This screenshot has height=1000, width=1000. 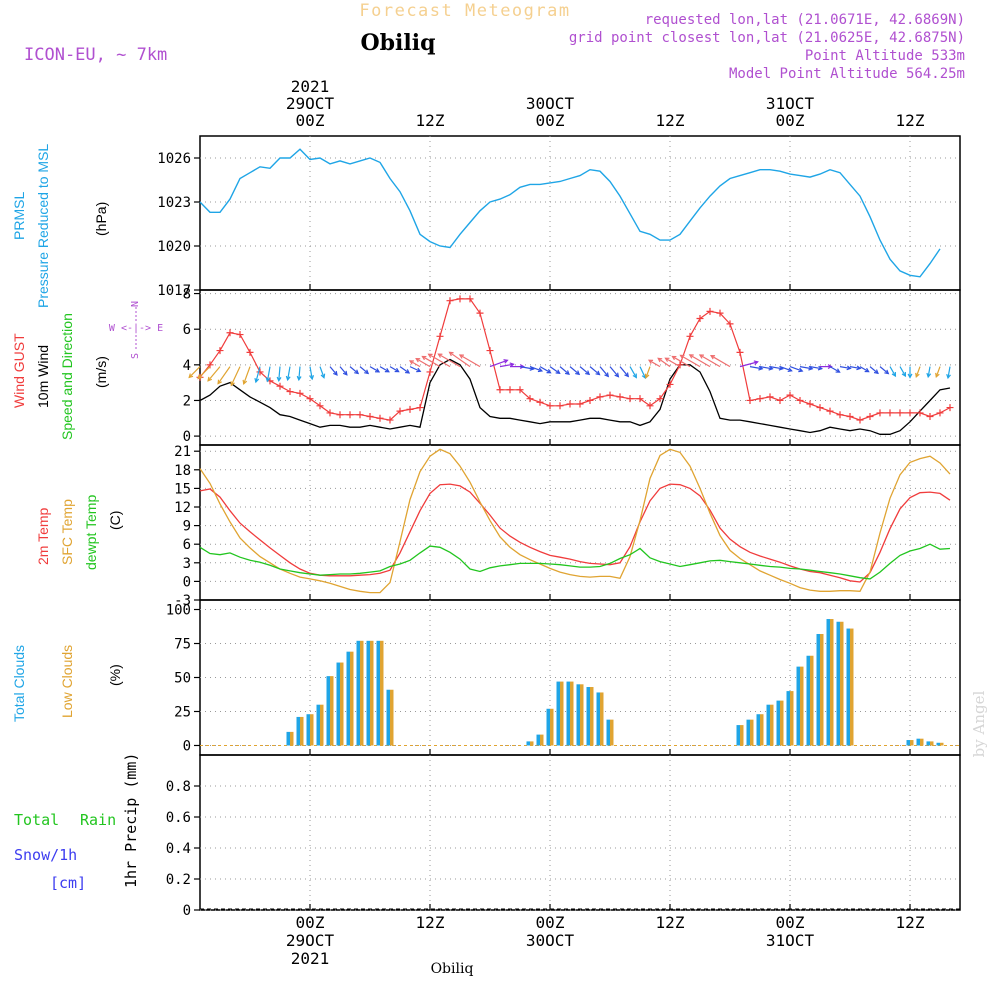 I want to click on y-tick-label: 1020, so click(x=174, y=247).